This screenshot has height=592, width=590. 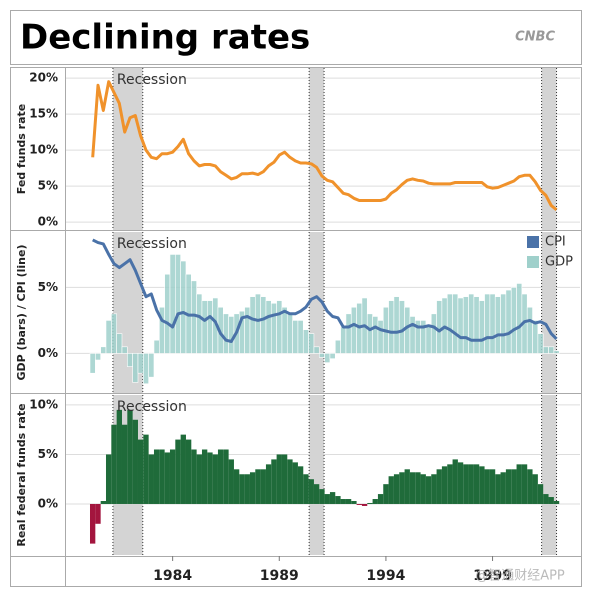 I want to click on line, so click(x=325, y=290).